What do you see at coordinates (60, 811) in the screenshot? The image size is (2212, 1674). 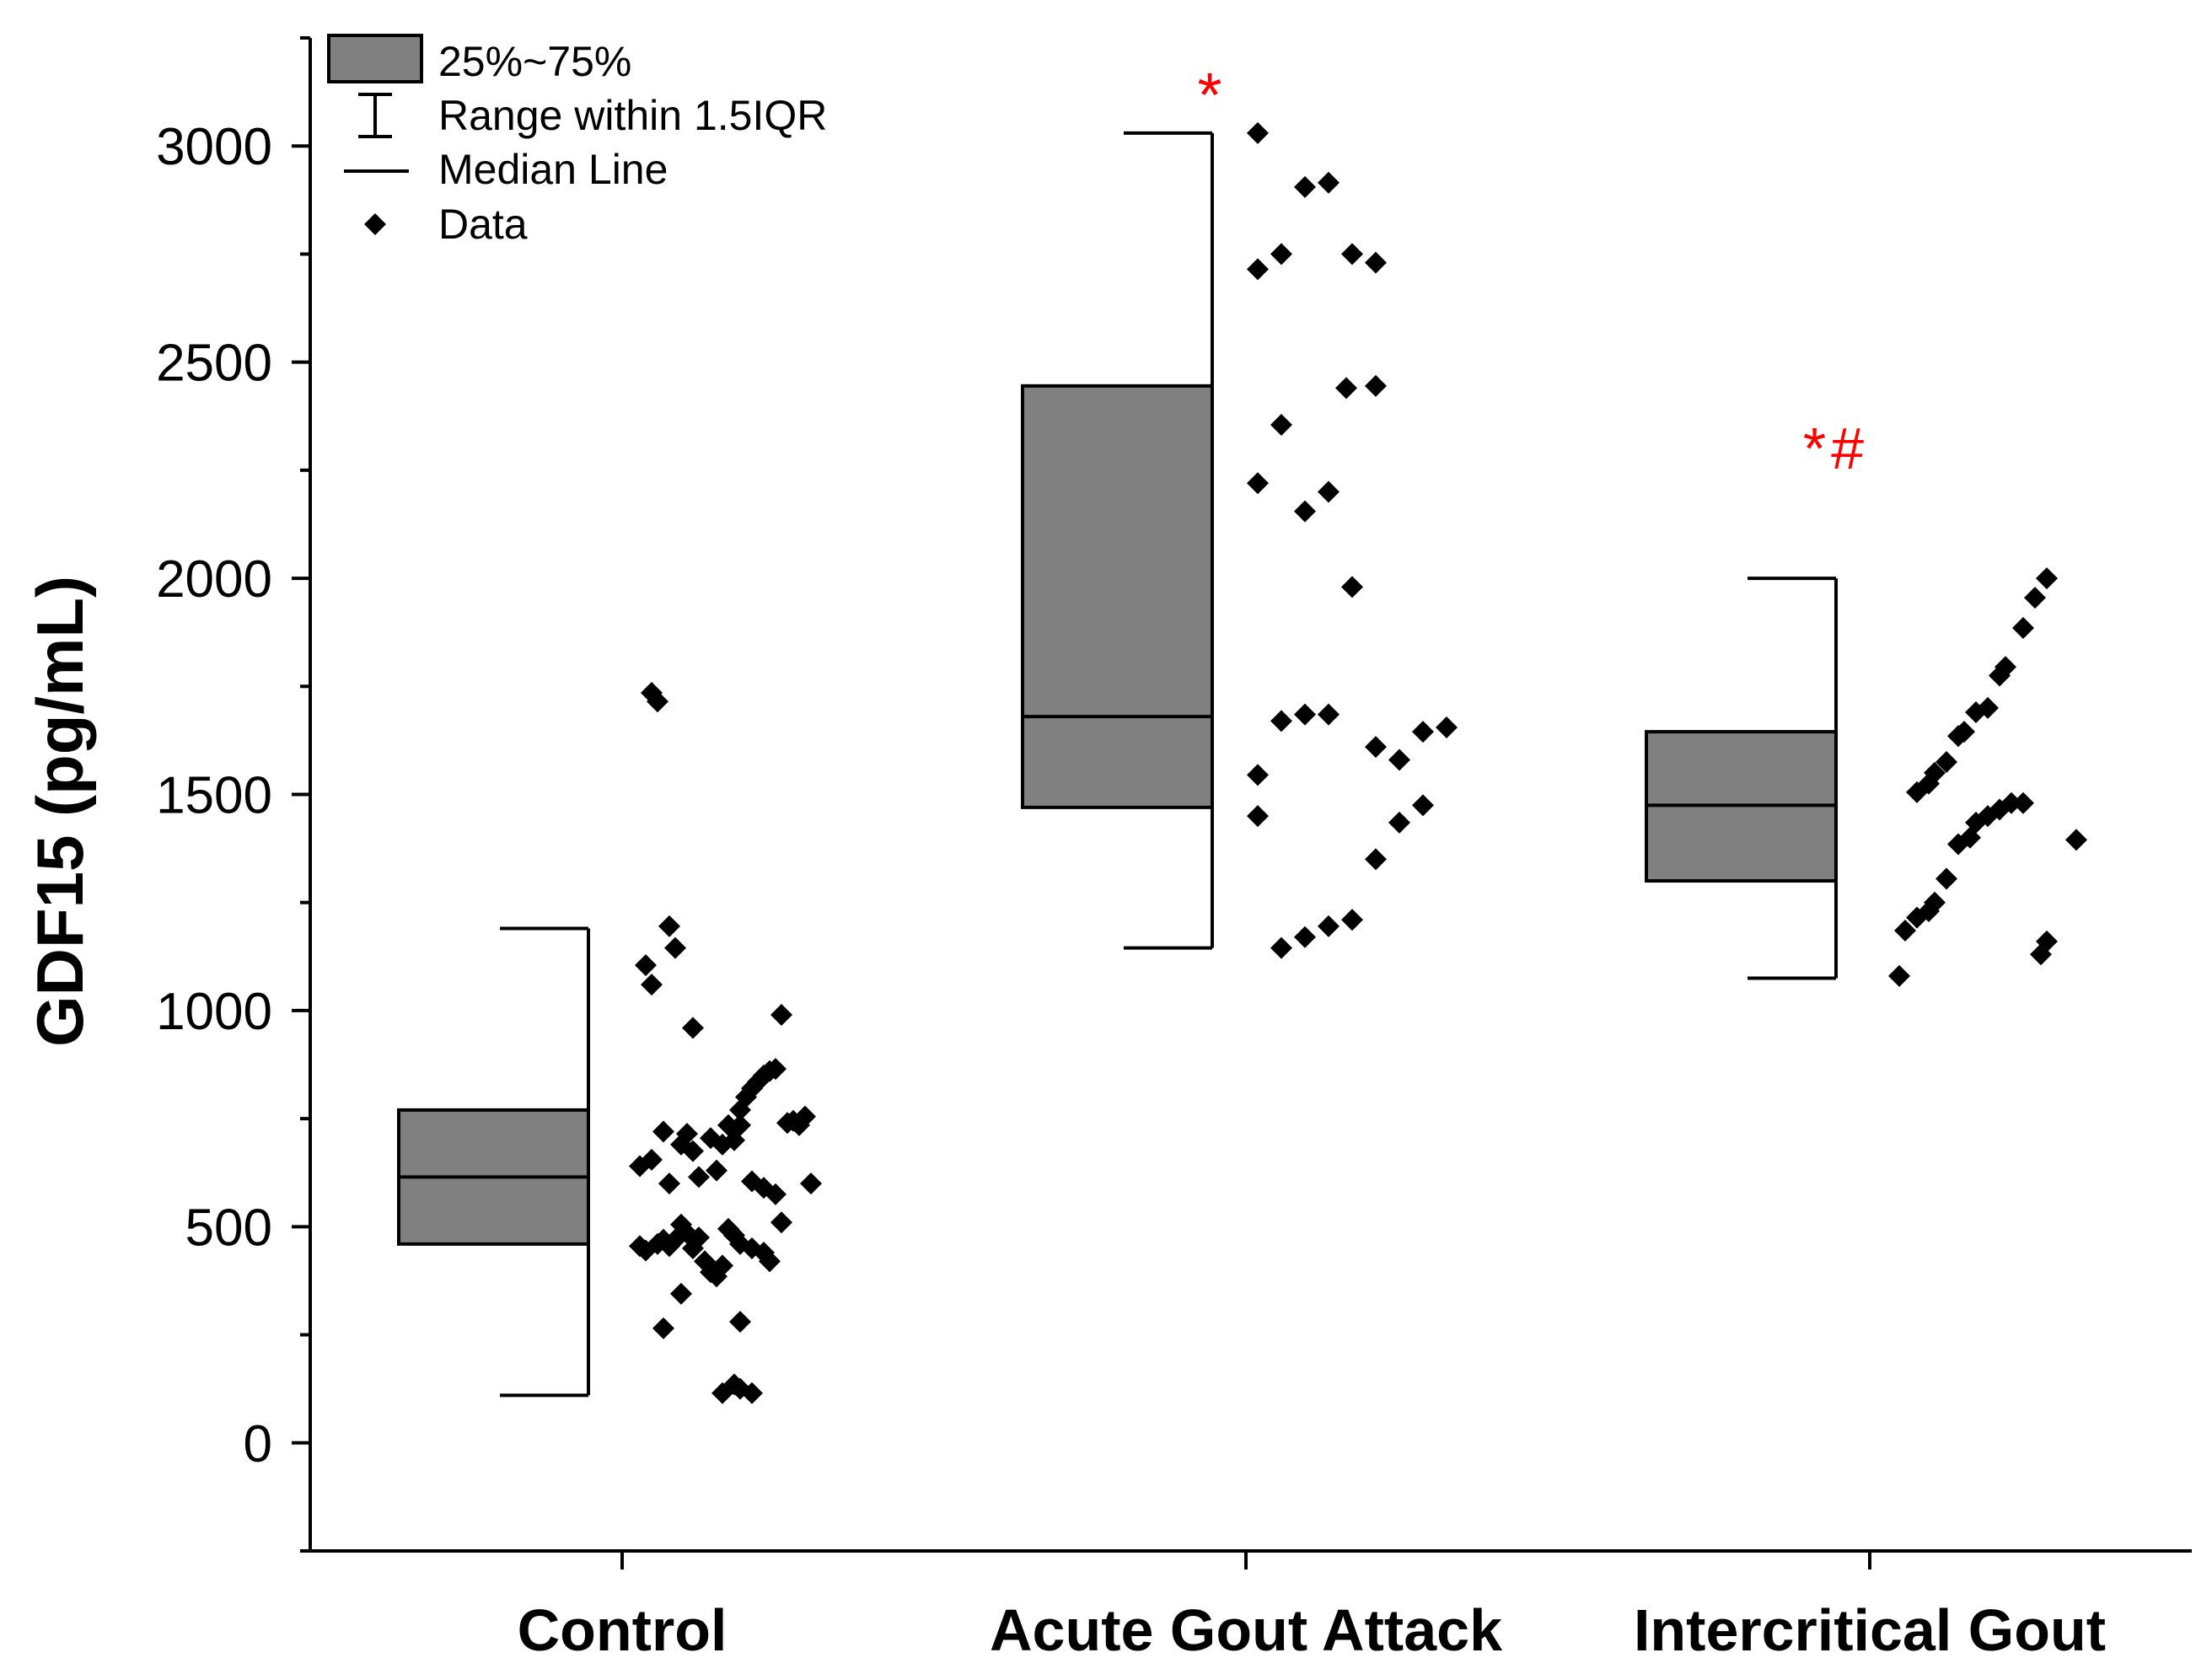 I see `y-axis-title: GDF15 (pg/mL)` at bounding box center [60, 811].